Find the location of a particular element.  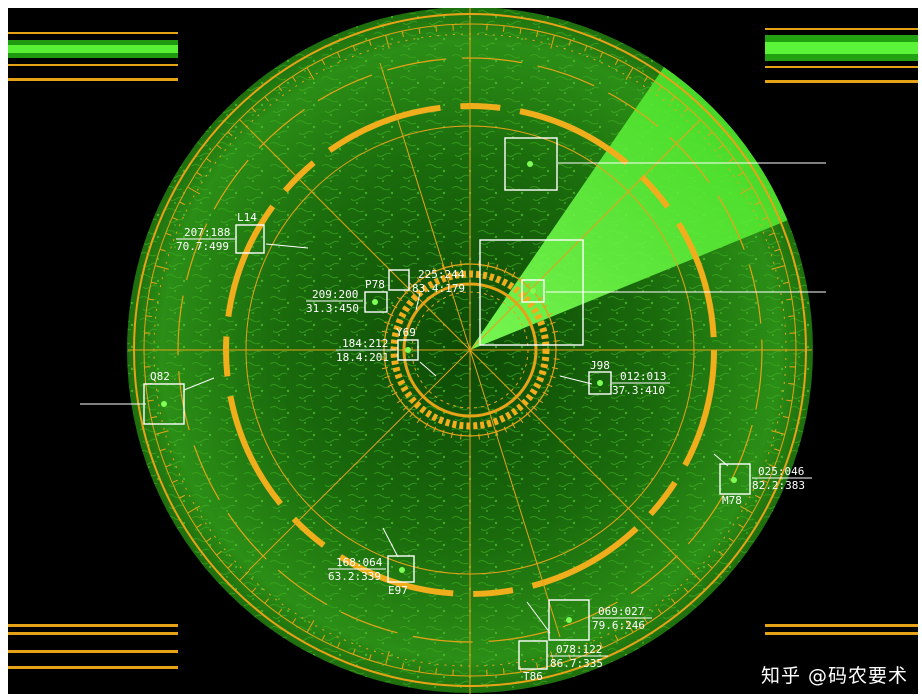

label-T86-line1: 078:122 is located at coordinates (579, 649).